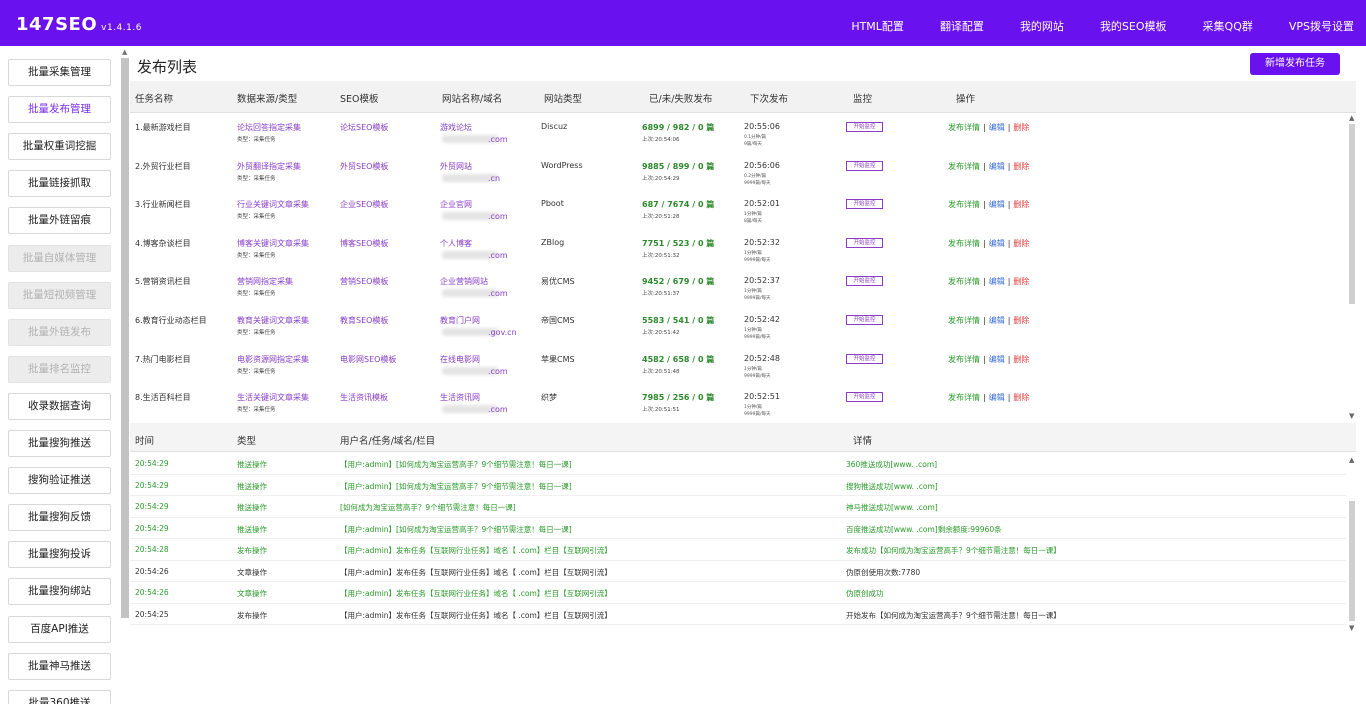  I want to click on table-scrollbar, so click(1352, 214).